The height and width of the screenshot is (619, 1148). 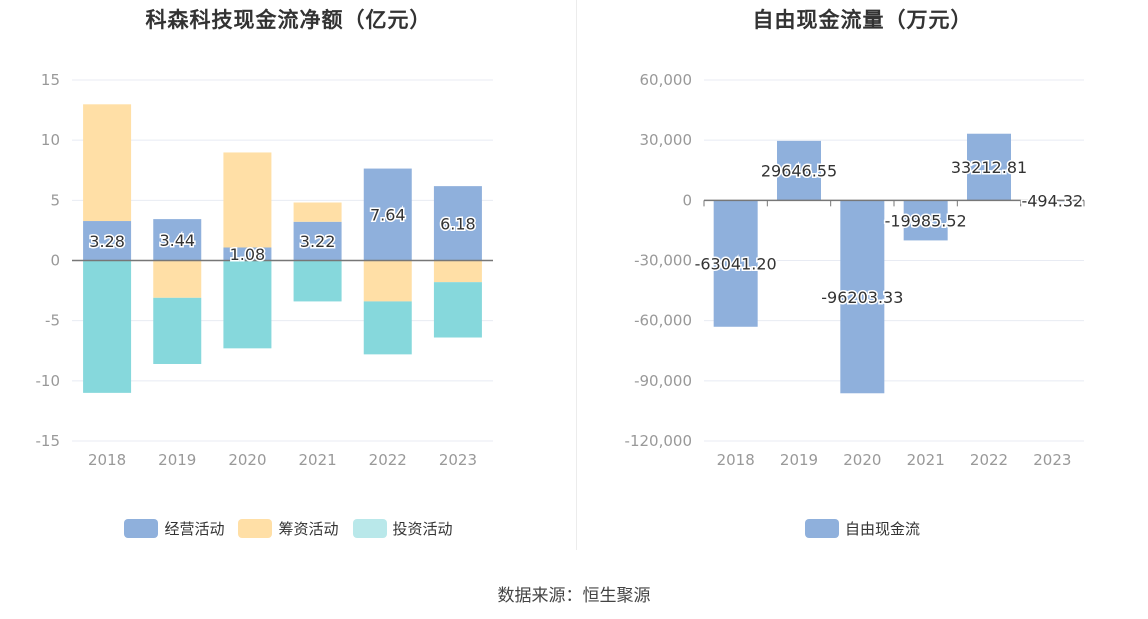 I want to click on data-label: -19985.52, so click(x=926, y=220).